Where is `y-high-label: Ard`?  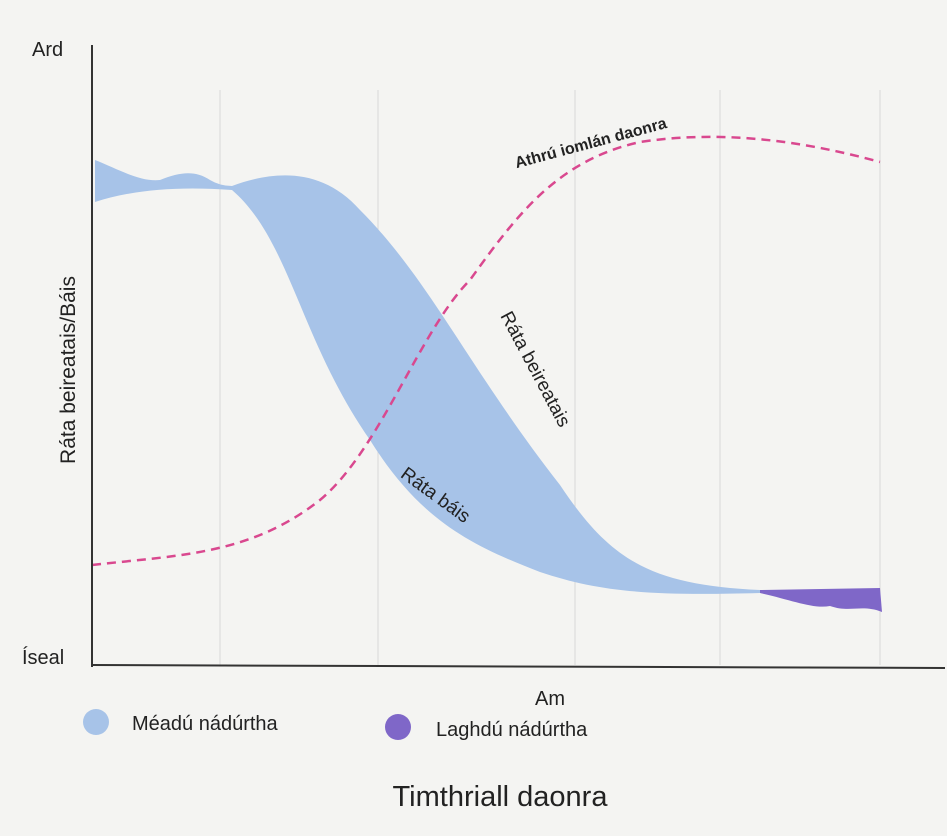
y-high-label: Ard is located at coordinates (47, 50).